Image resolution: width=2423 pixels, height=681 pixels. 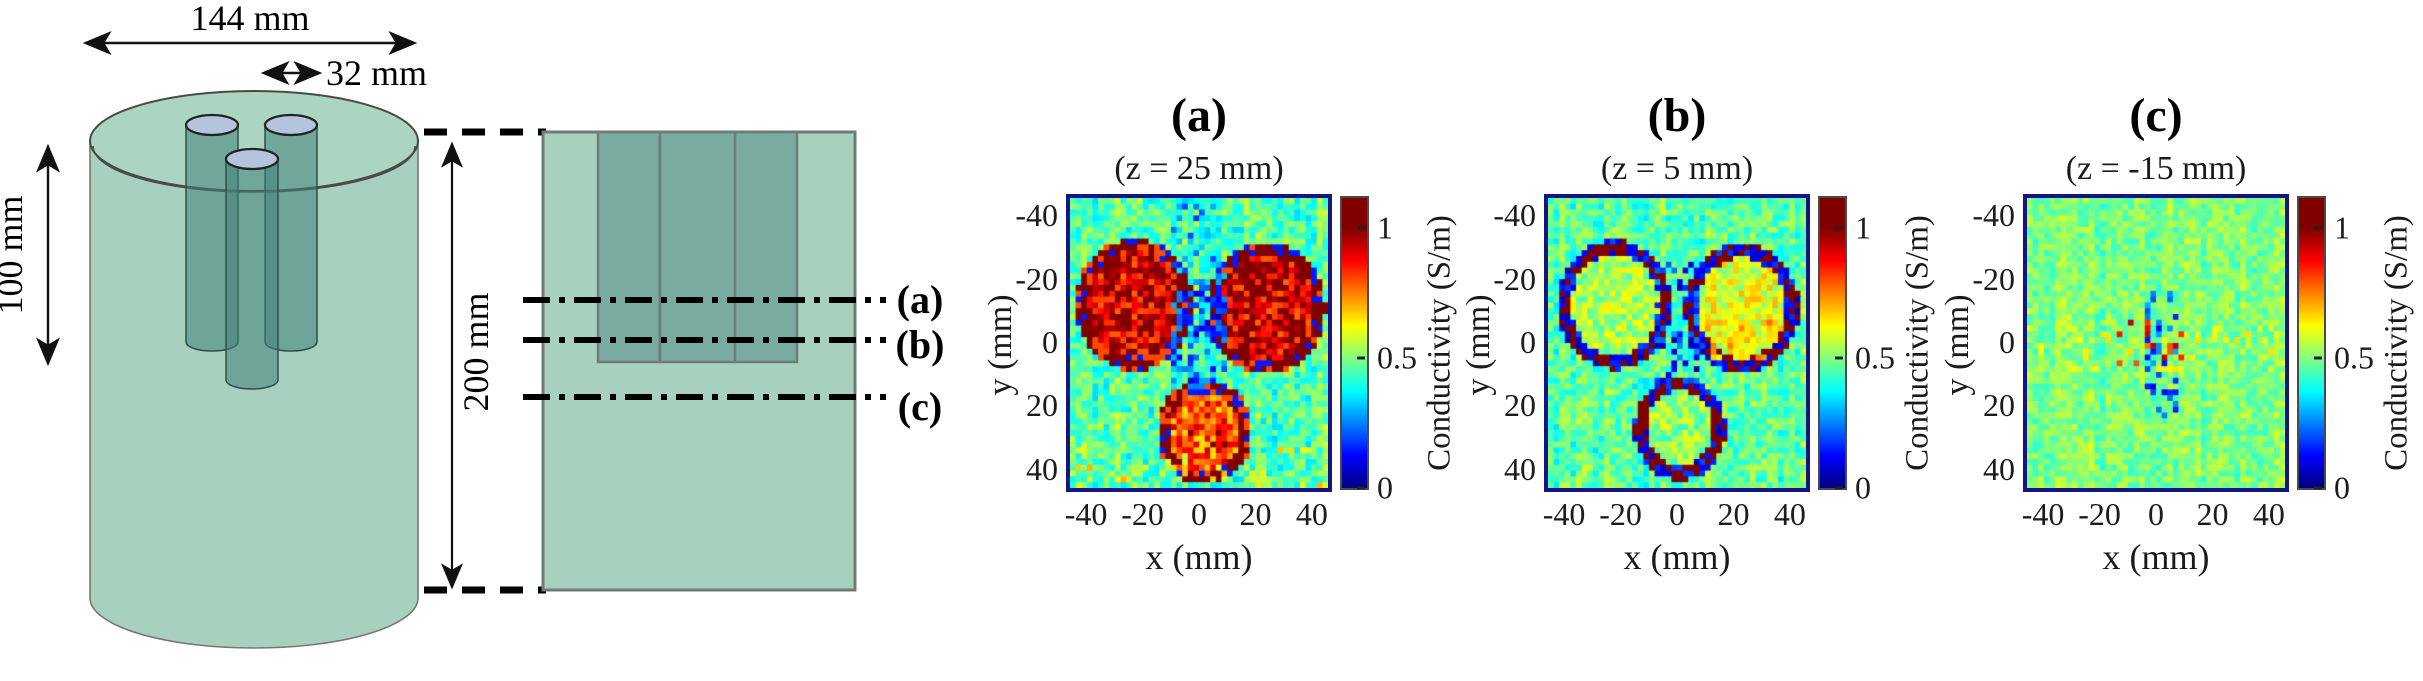 I want to click on cross-section-tube-center, so click(x=697, y=247).